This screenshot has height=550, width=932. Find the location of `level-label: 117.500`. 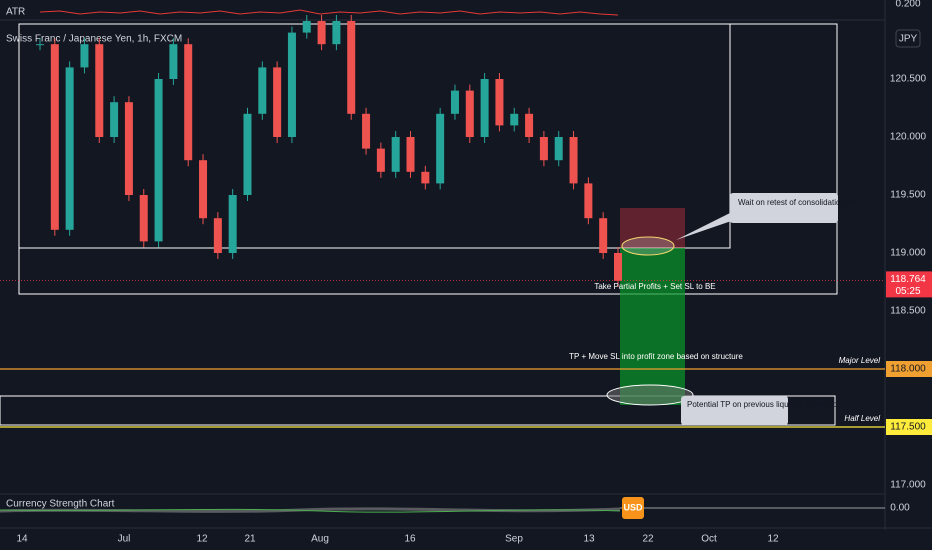

level-label: 117.500 is located at coordinates (908, 427).